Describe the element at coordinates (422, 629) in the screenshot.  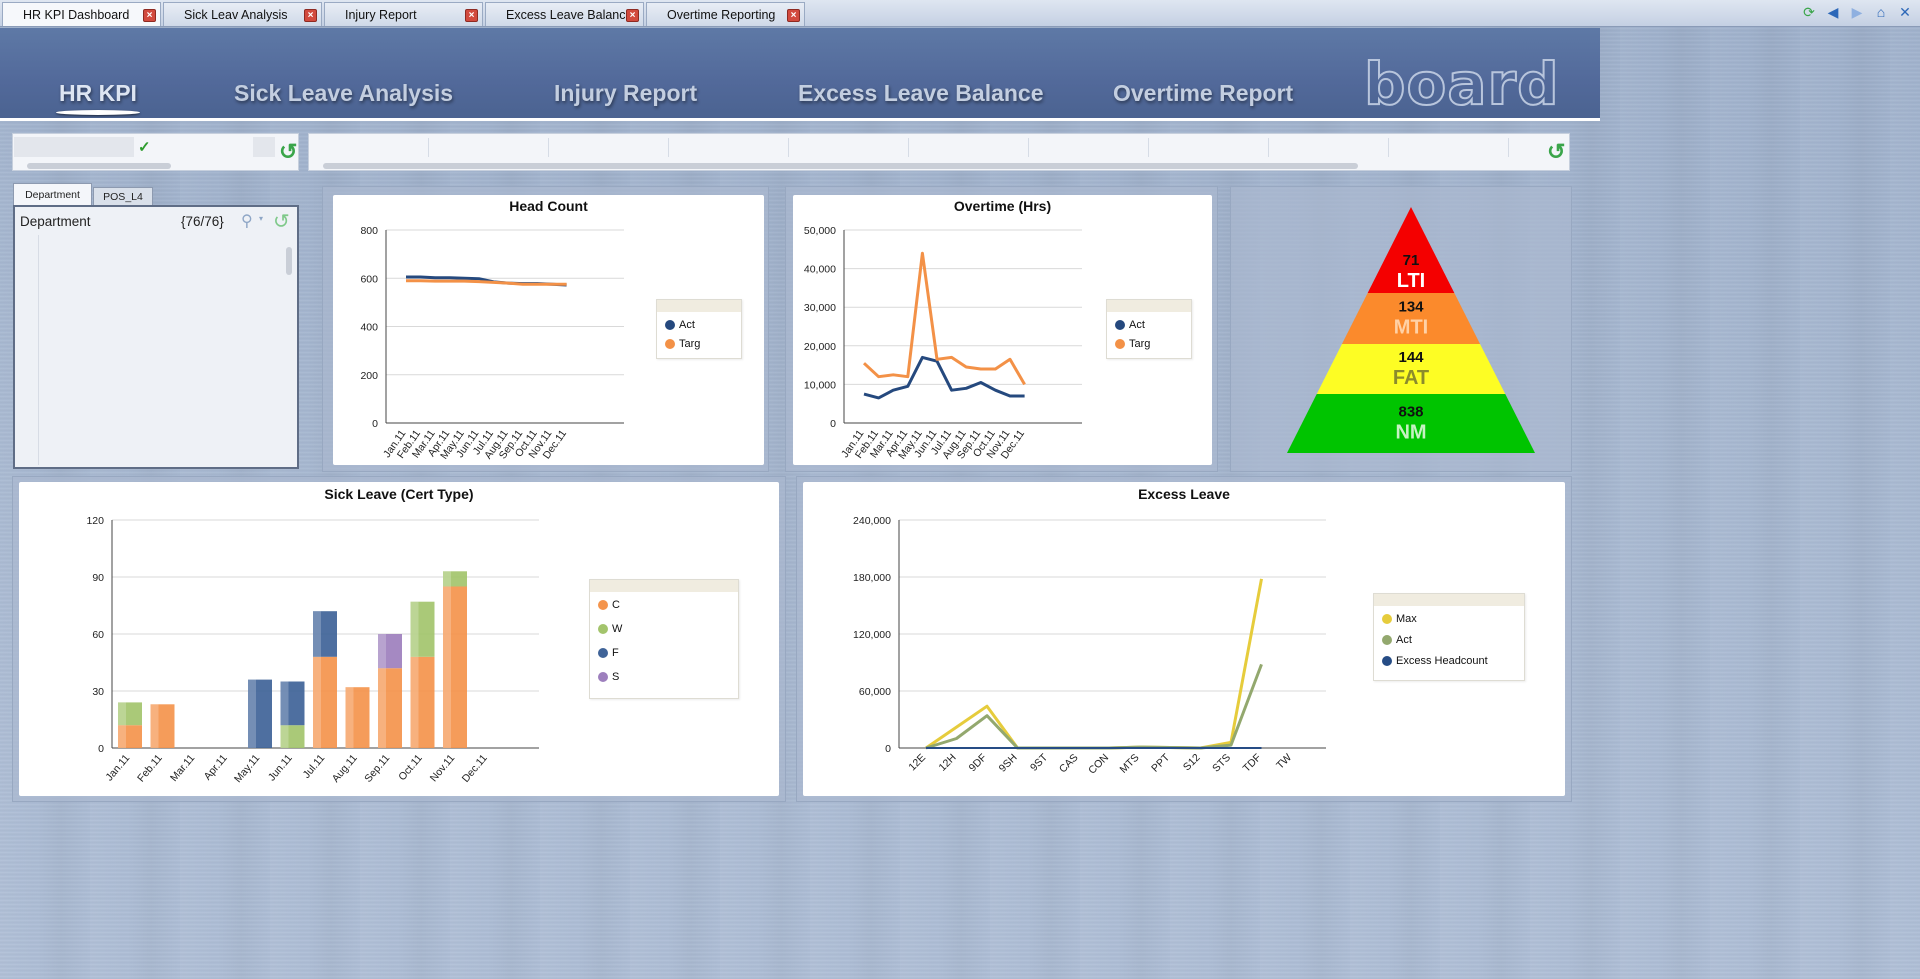
I see `bar-segment-w` at that location.